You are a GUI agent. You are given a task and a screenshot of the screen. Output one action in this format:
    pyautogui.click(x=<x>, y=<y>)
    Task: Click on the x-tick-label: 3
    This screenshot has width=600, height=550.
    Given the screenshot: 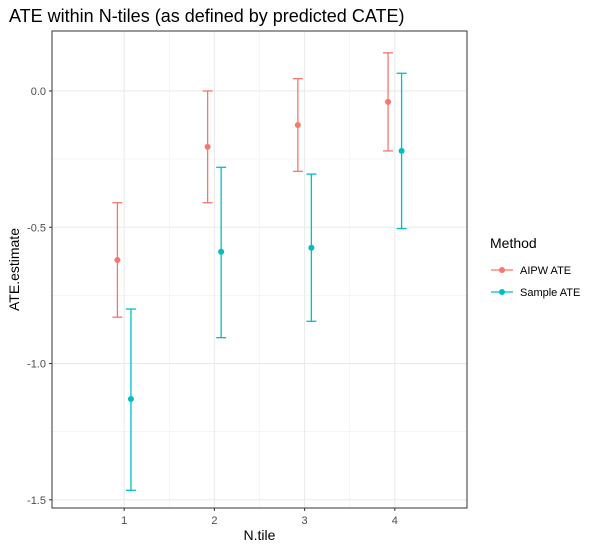 What is the action you would take?
    pyautogui.click(x=305, y=521)
    